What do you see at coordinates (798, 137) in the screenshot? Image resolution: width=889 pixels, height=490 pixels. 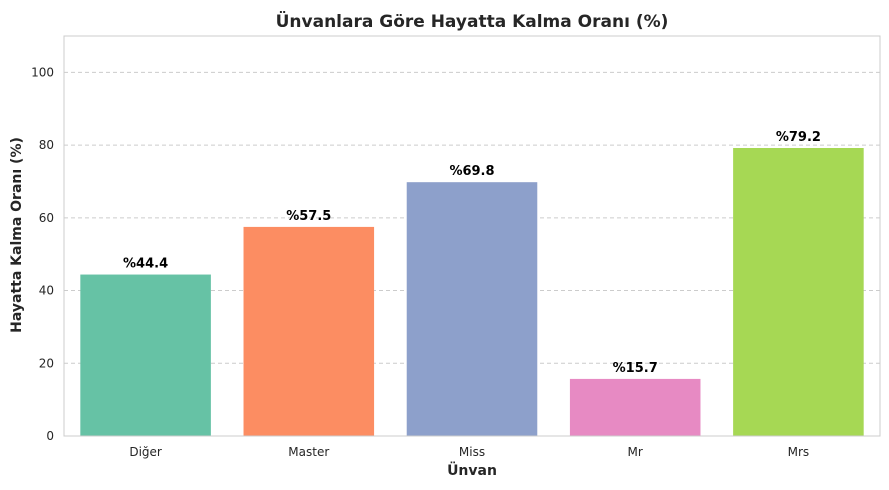 I see `data-label: %79.2` at bounding box center [798, 137].